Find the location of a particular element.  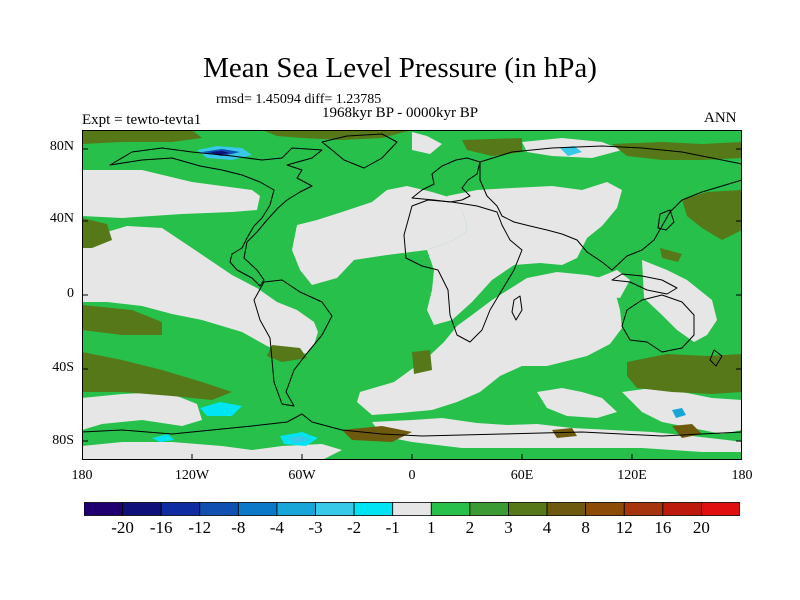

lon-tick-120e: 120E is located at coordinates (632, 475).